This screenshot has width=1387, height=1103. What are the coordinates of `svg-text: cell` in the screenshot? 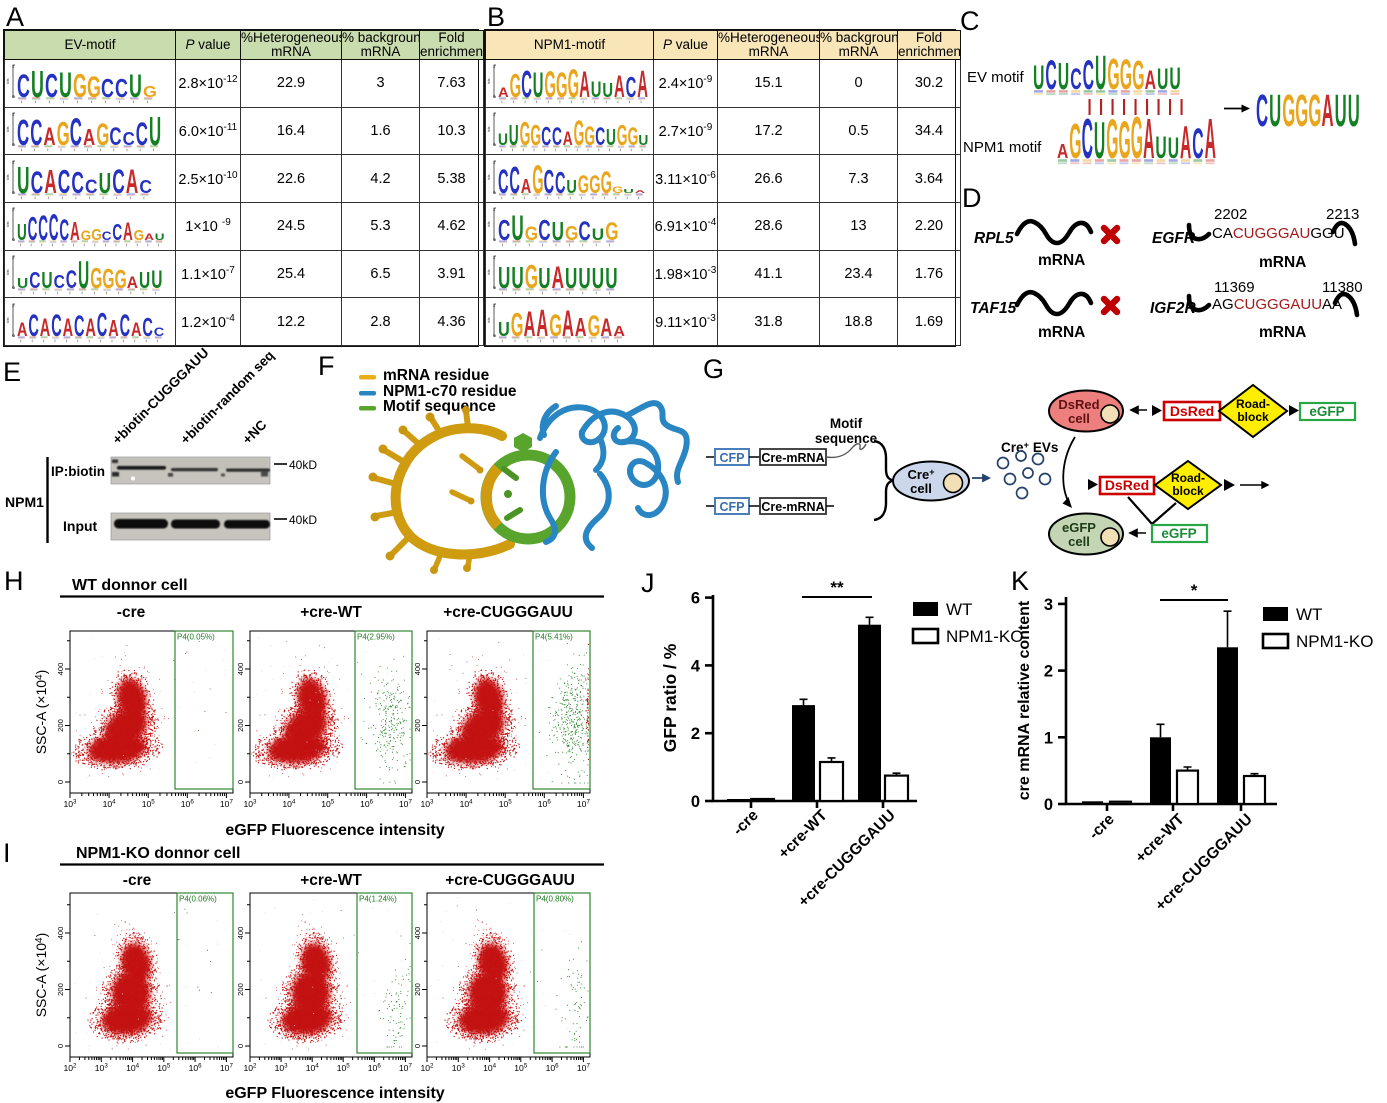 It's located at (1079, 418).